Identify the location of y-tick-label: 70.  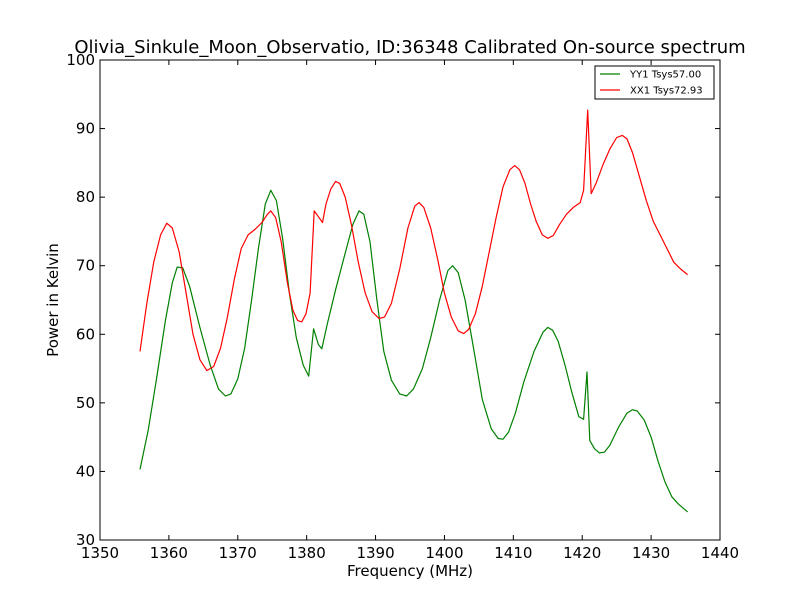
(85, 266).